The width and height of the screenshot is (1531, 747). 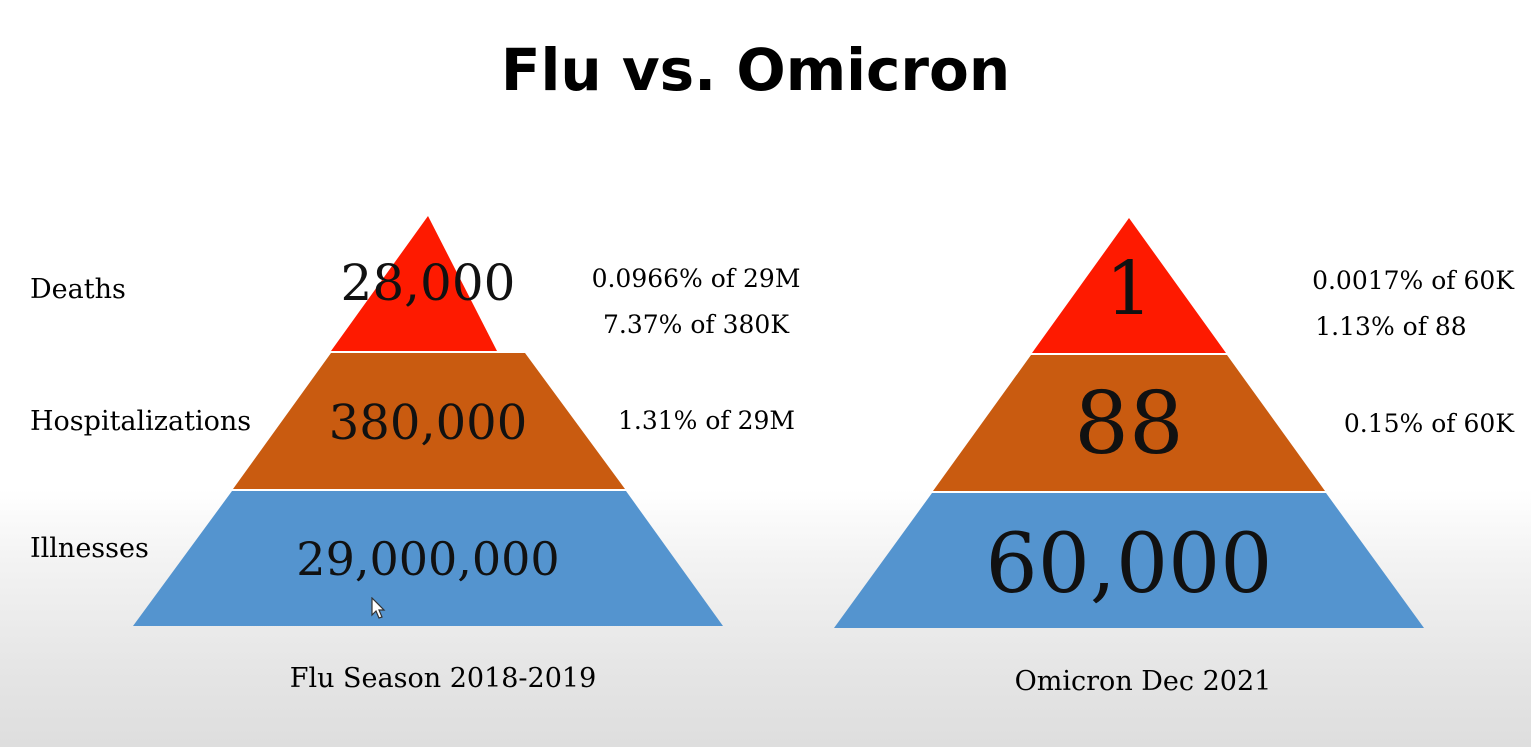 I want to click on flu-deaths-pct-line1: 0.0966% of 29M, so click(x=696, y=278).